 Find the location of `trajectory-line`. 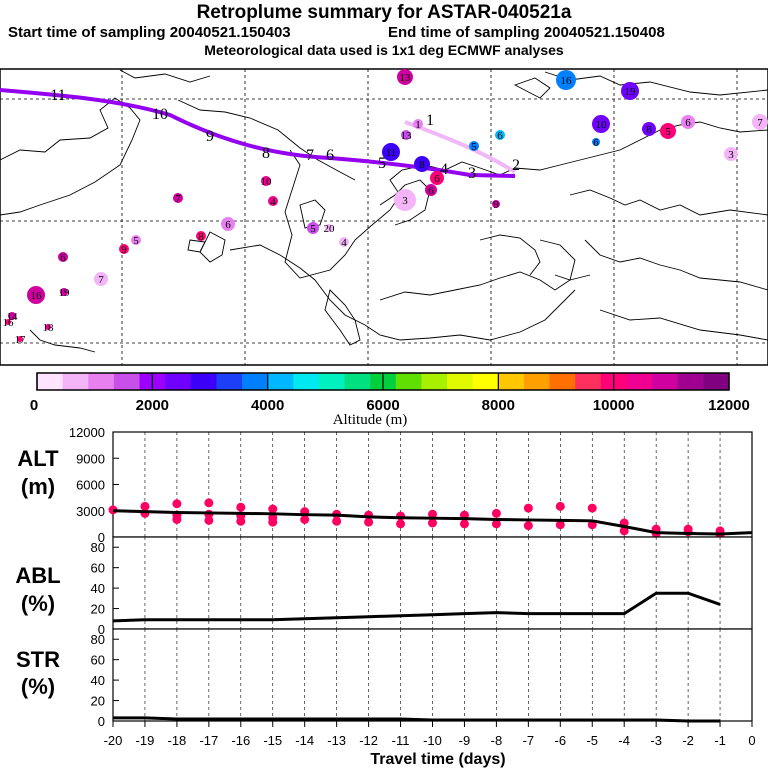

trajectory-line is located at coordinates (258, 133).